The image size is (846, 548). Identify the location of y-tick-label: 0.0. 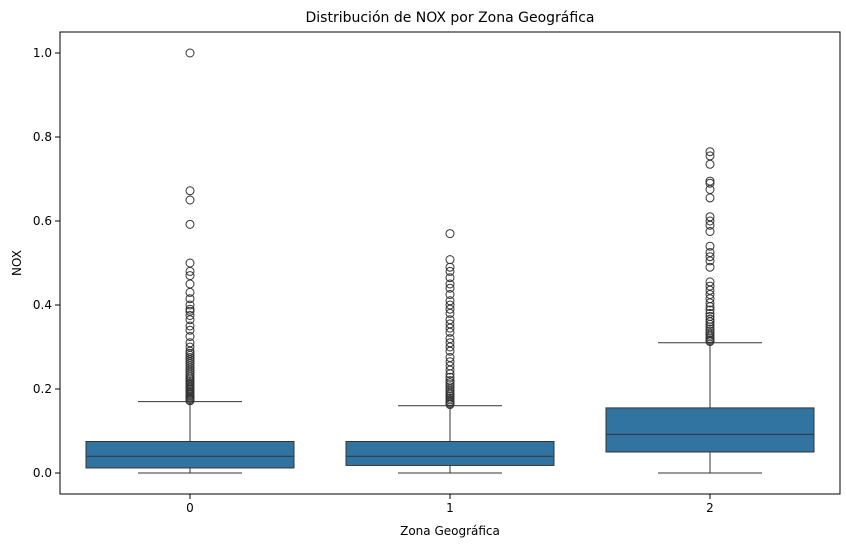
(42, 473).